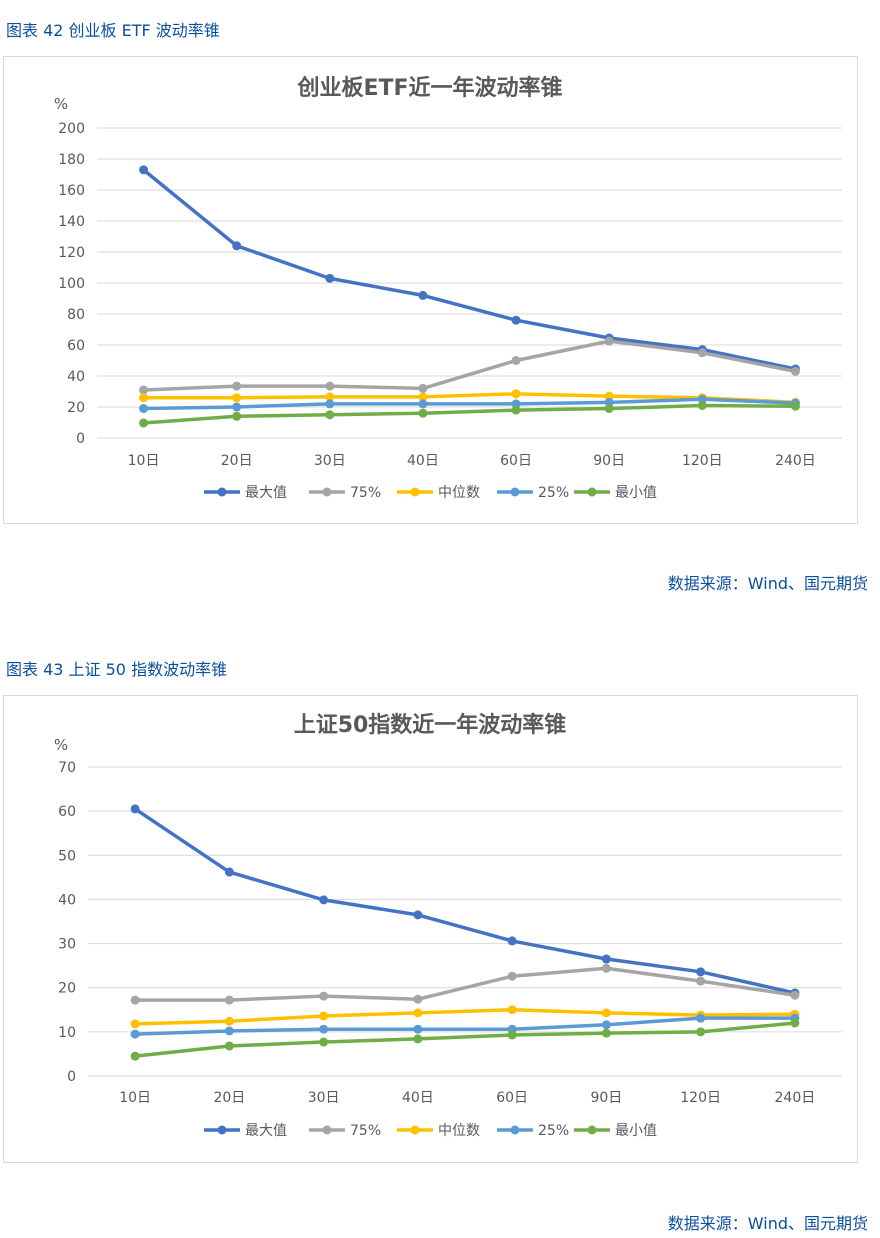 This screenshot has width=880, height=1238. What do you see at coordinates (71, 129) in the screenshot?
I see `y-tick-label: 200` at bounding box center [71, 129].